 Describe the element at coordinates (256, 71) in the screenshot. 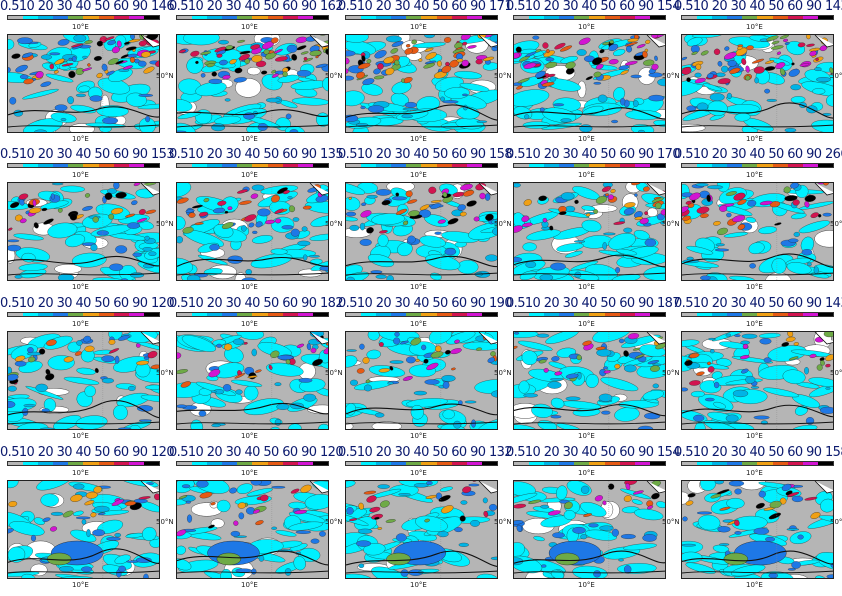

I see `map-panel: 0.510 20 30 40 50 60 90 162 10°E 10°E 50°N` at that location.